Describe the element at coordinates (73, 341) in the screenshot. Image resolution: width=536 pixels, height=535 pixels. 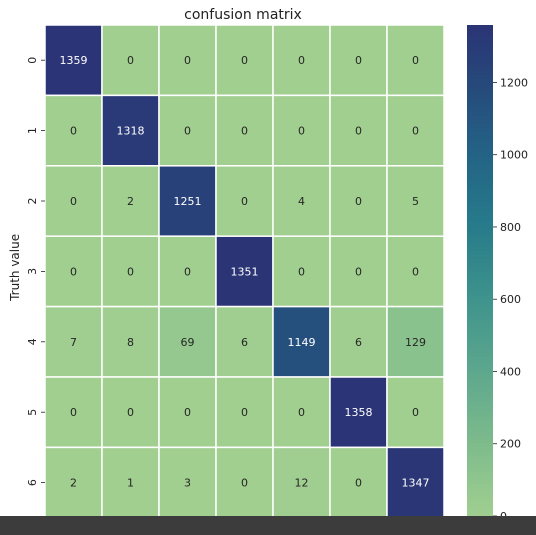
I see `heatmap-cell-r4-c0` at that location.